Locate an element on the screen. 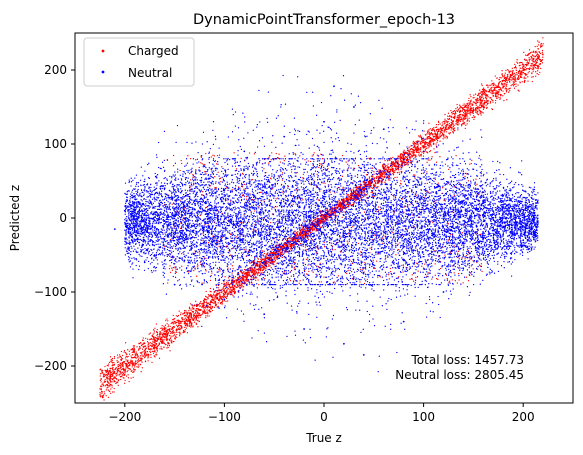 The width and height of the screenshot is (583, 455). total-loss-annotation: Total loss: 1457.73 is located at coordinates (468, 360).